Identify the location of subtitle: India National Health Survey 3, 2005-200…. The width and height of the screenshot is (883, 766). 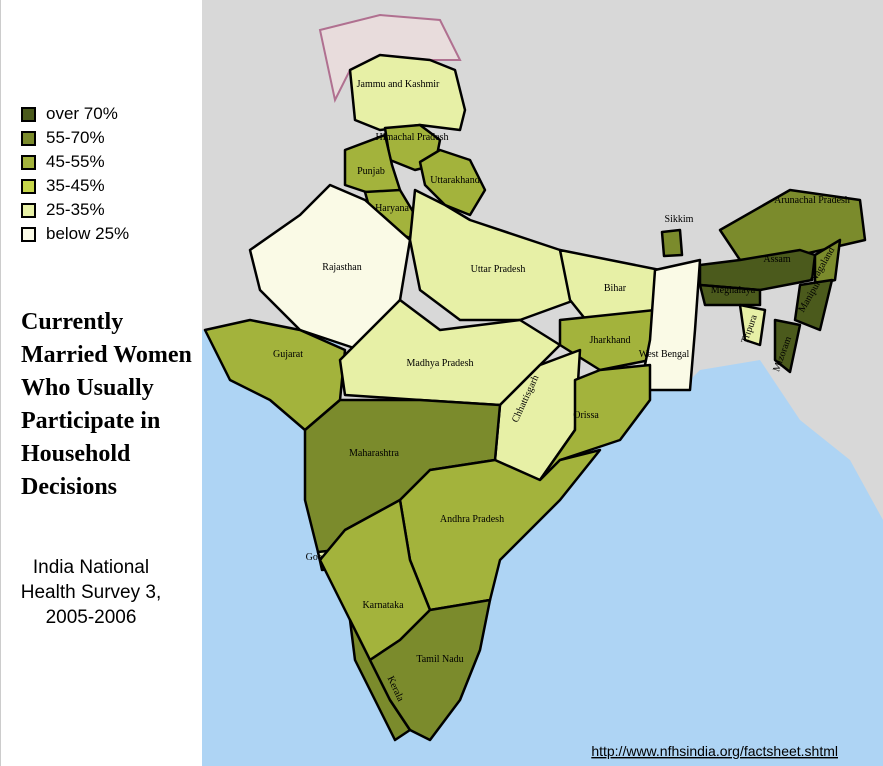
(91, 592).